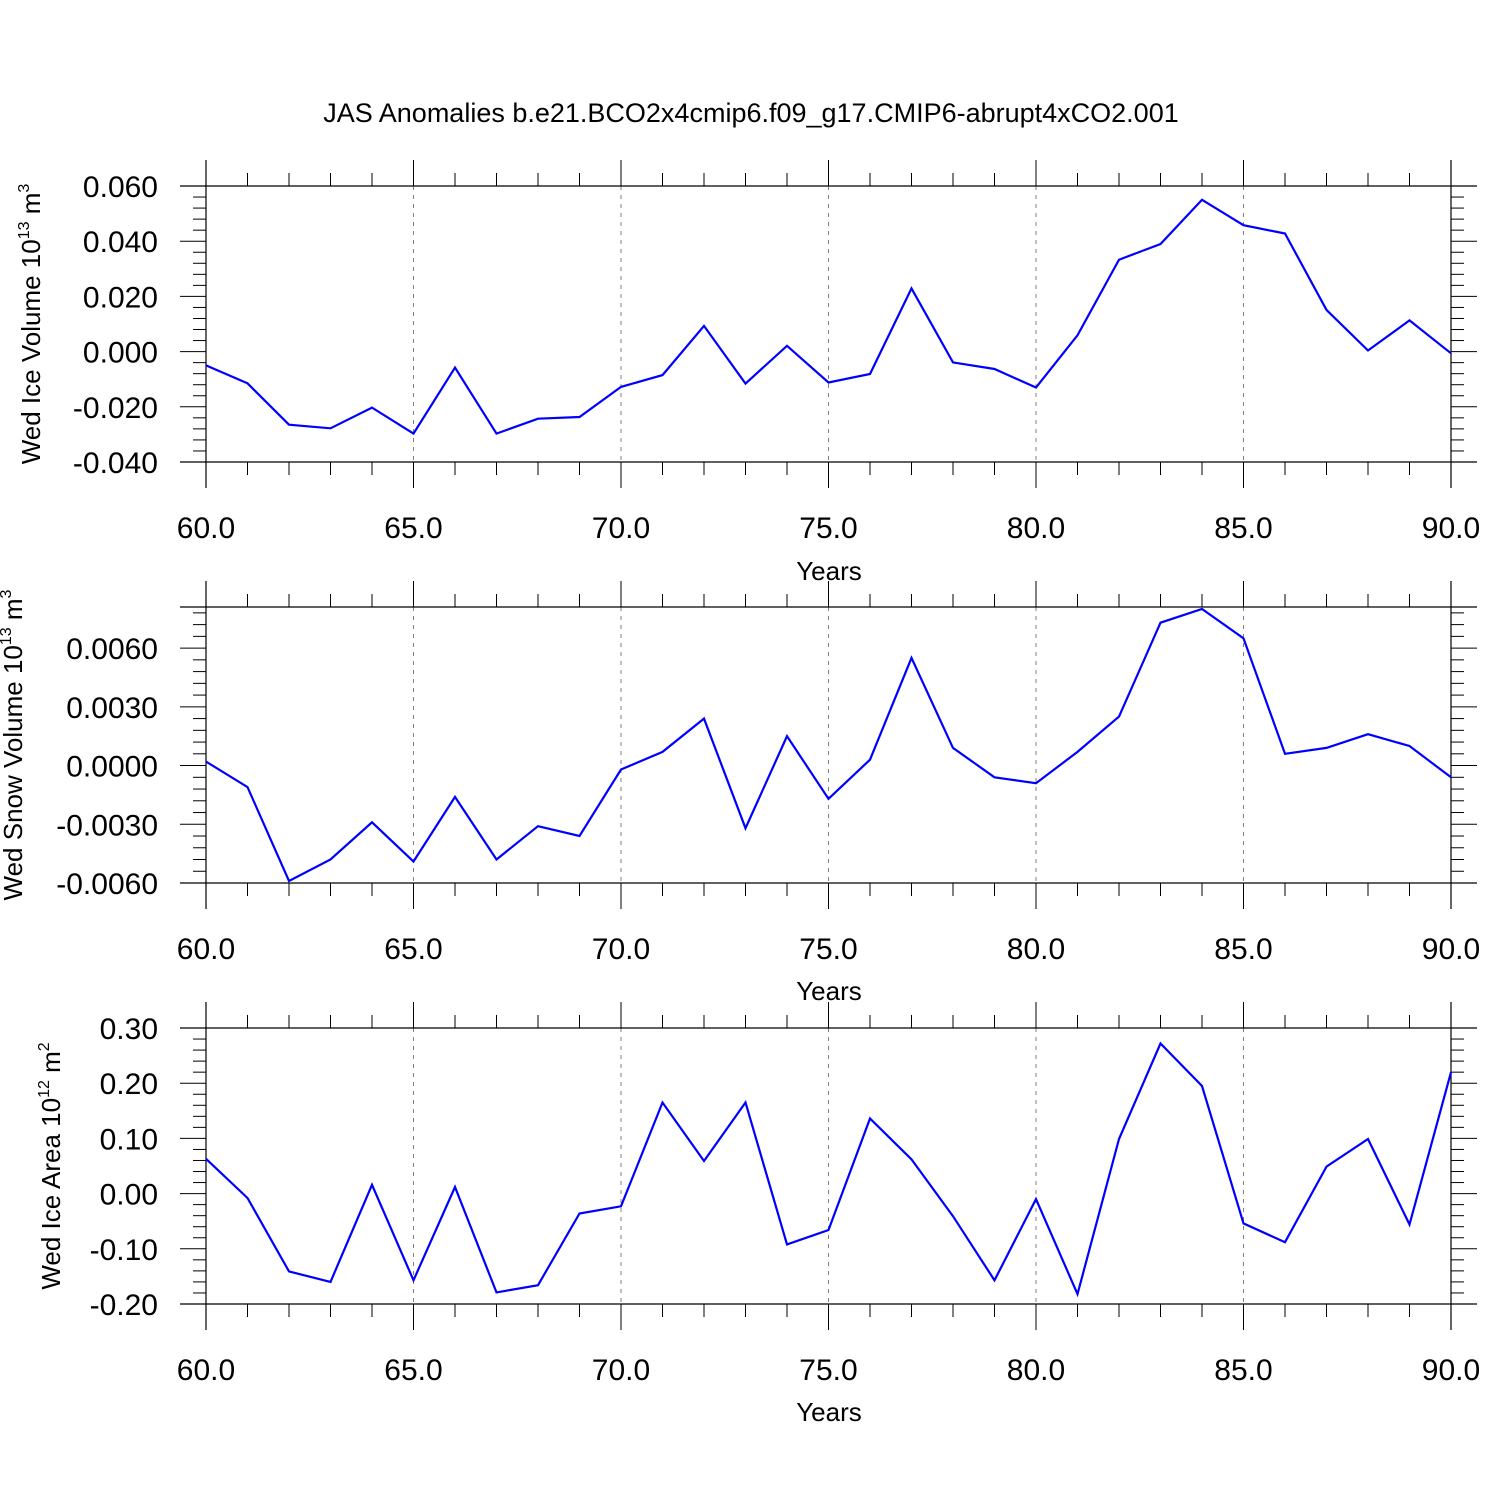 The image size is (1500, 1500). Describe the element at coordinates (129, 1029) in the screenshot. I see `y-tick-label: 0.30` at that location.